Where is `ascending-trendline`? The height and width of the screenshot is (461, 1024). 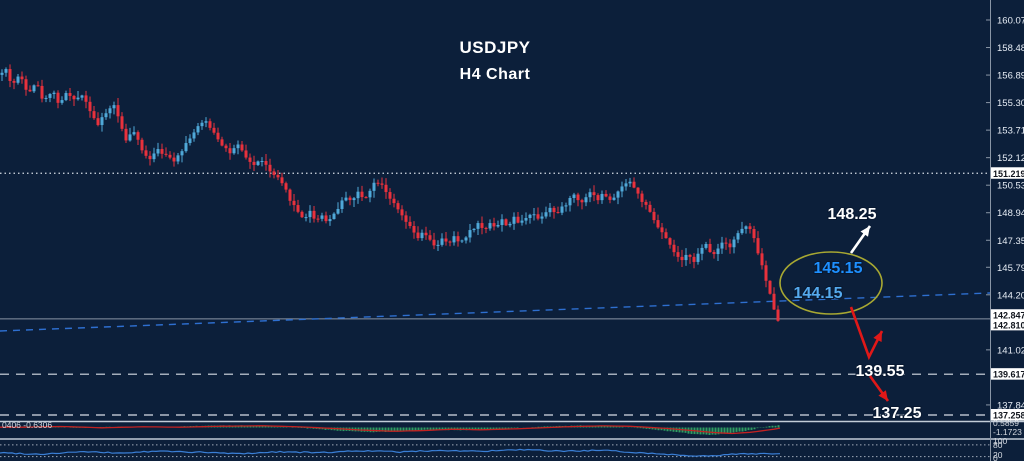
ascending-trendline is located at coordinates (495, 312).